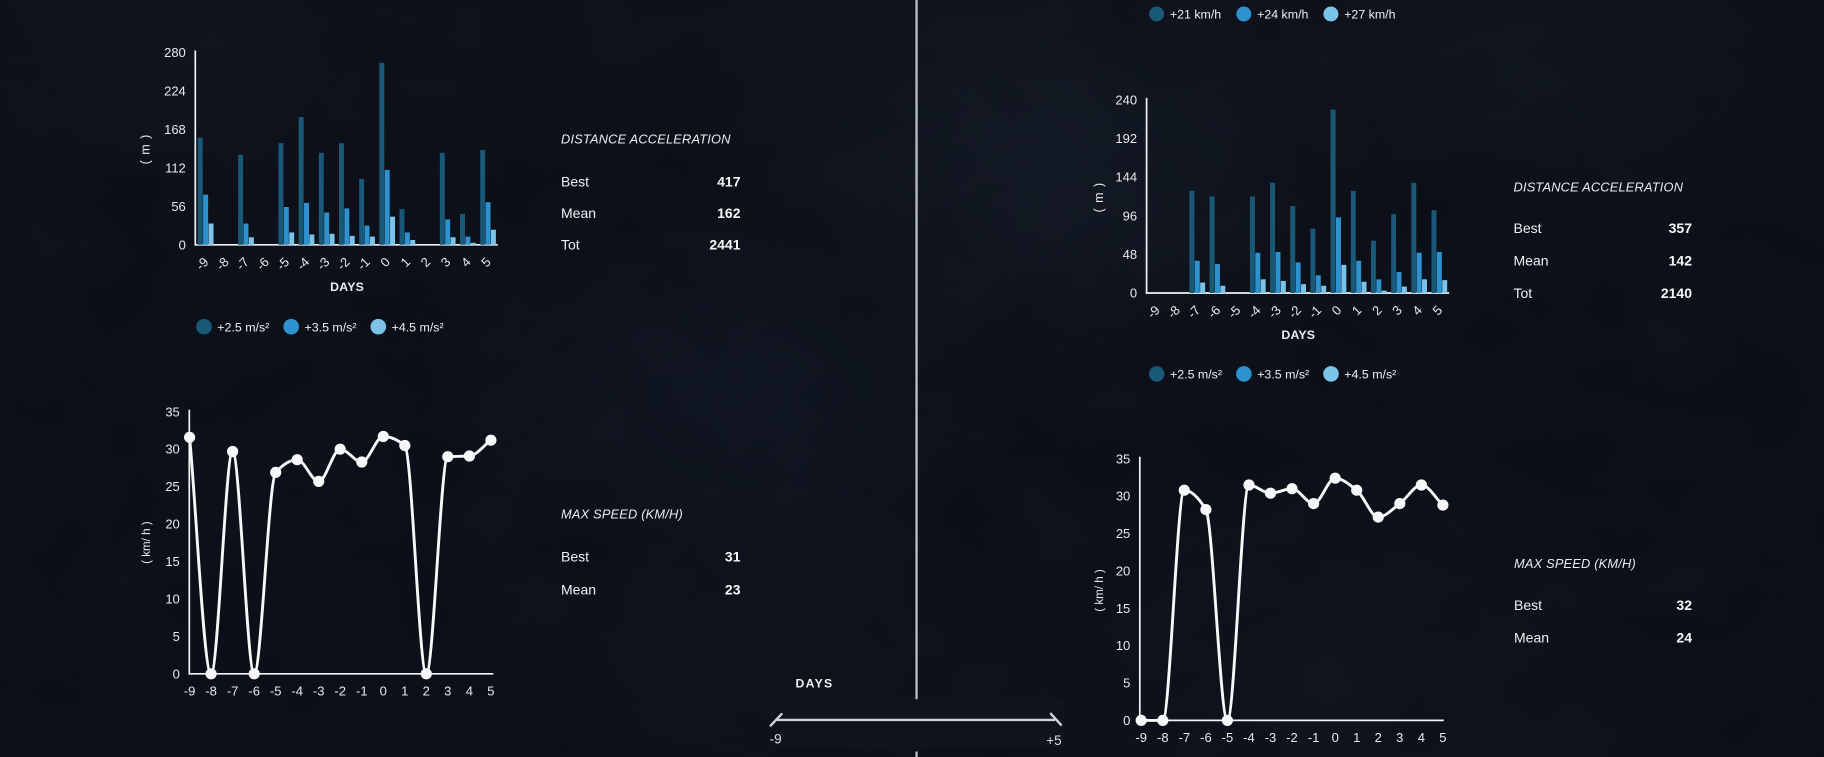  What do you see at coordinates (729, 182) in the screenshot?
I see `svg-text: 417` at bounding box center [729, 182].